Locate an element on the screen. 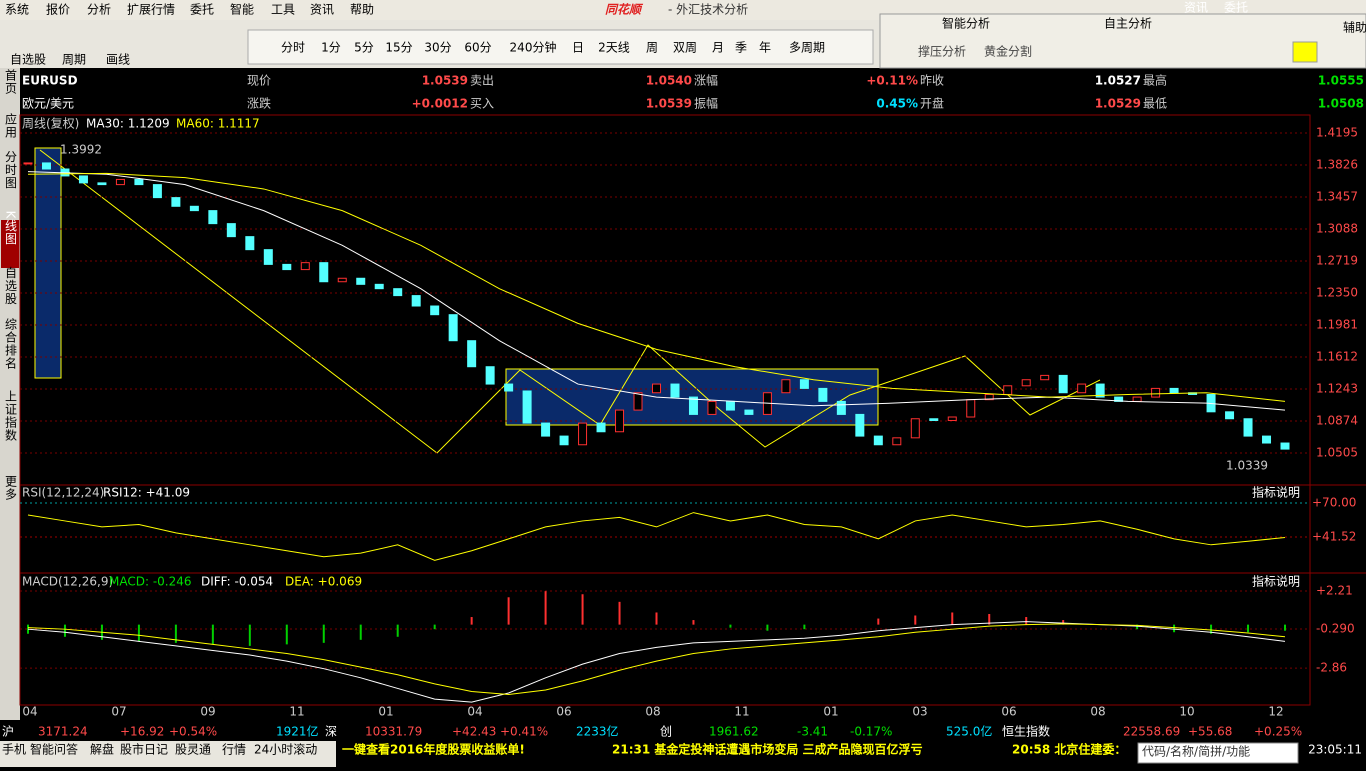  menu-item: 帮助 is located at coordinates (362, 10).